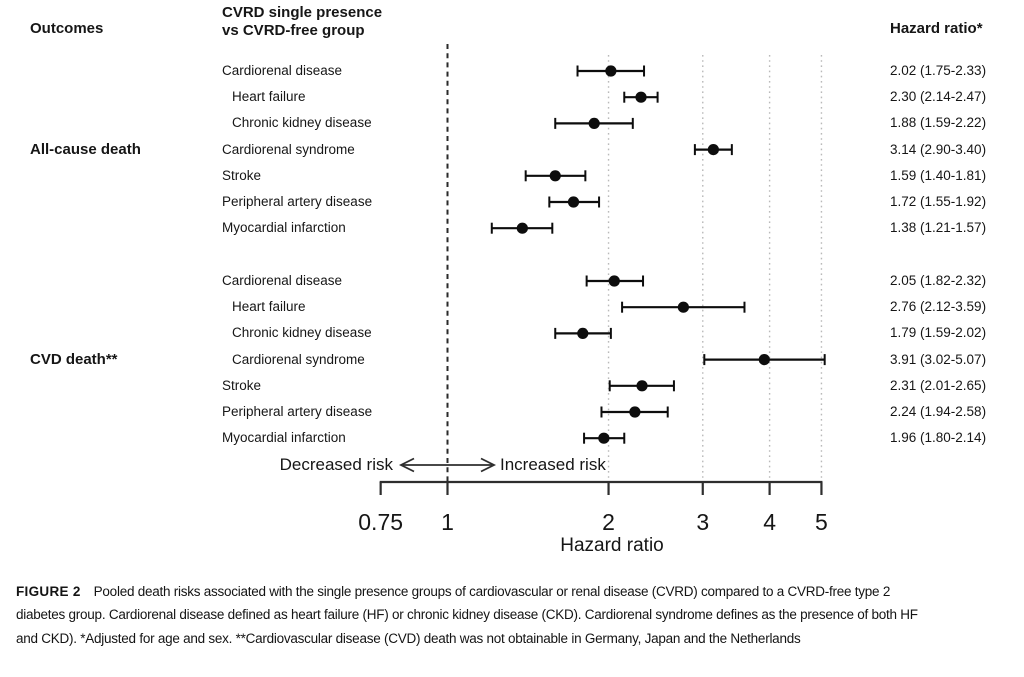 Image resolution: width=1024 pixels, height=677 pixels. Describe the element at coordinates (67, 28) in the screenshot. I see `outcomes-header: Outcomes` at that location.